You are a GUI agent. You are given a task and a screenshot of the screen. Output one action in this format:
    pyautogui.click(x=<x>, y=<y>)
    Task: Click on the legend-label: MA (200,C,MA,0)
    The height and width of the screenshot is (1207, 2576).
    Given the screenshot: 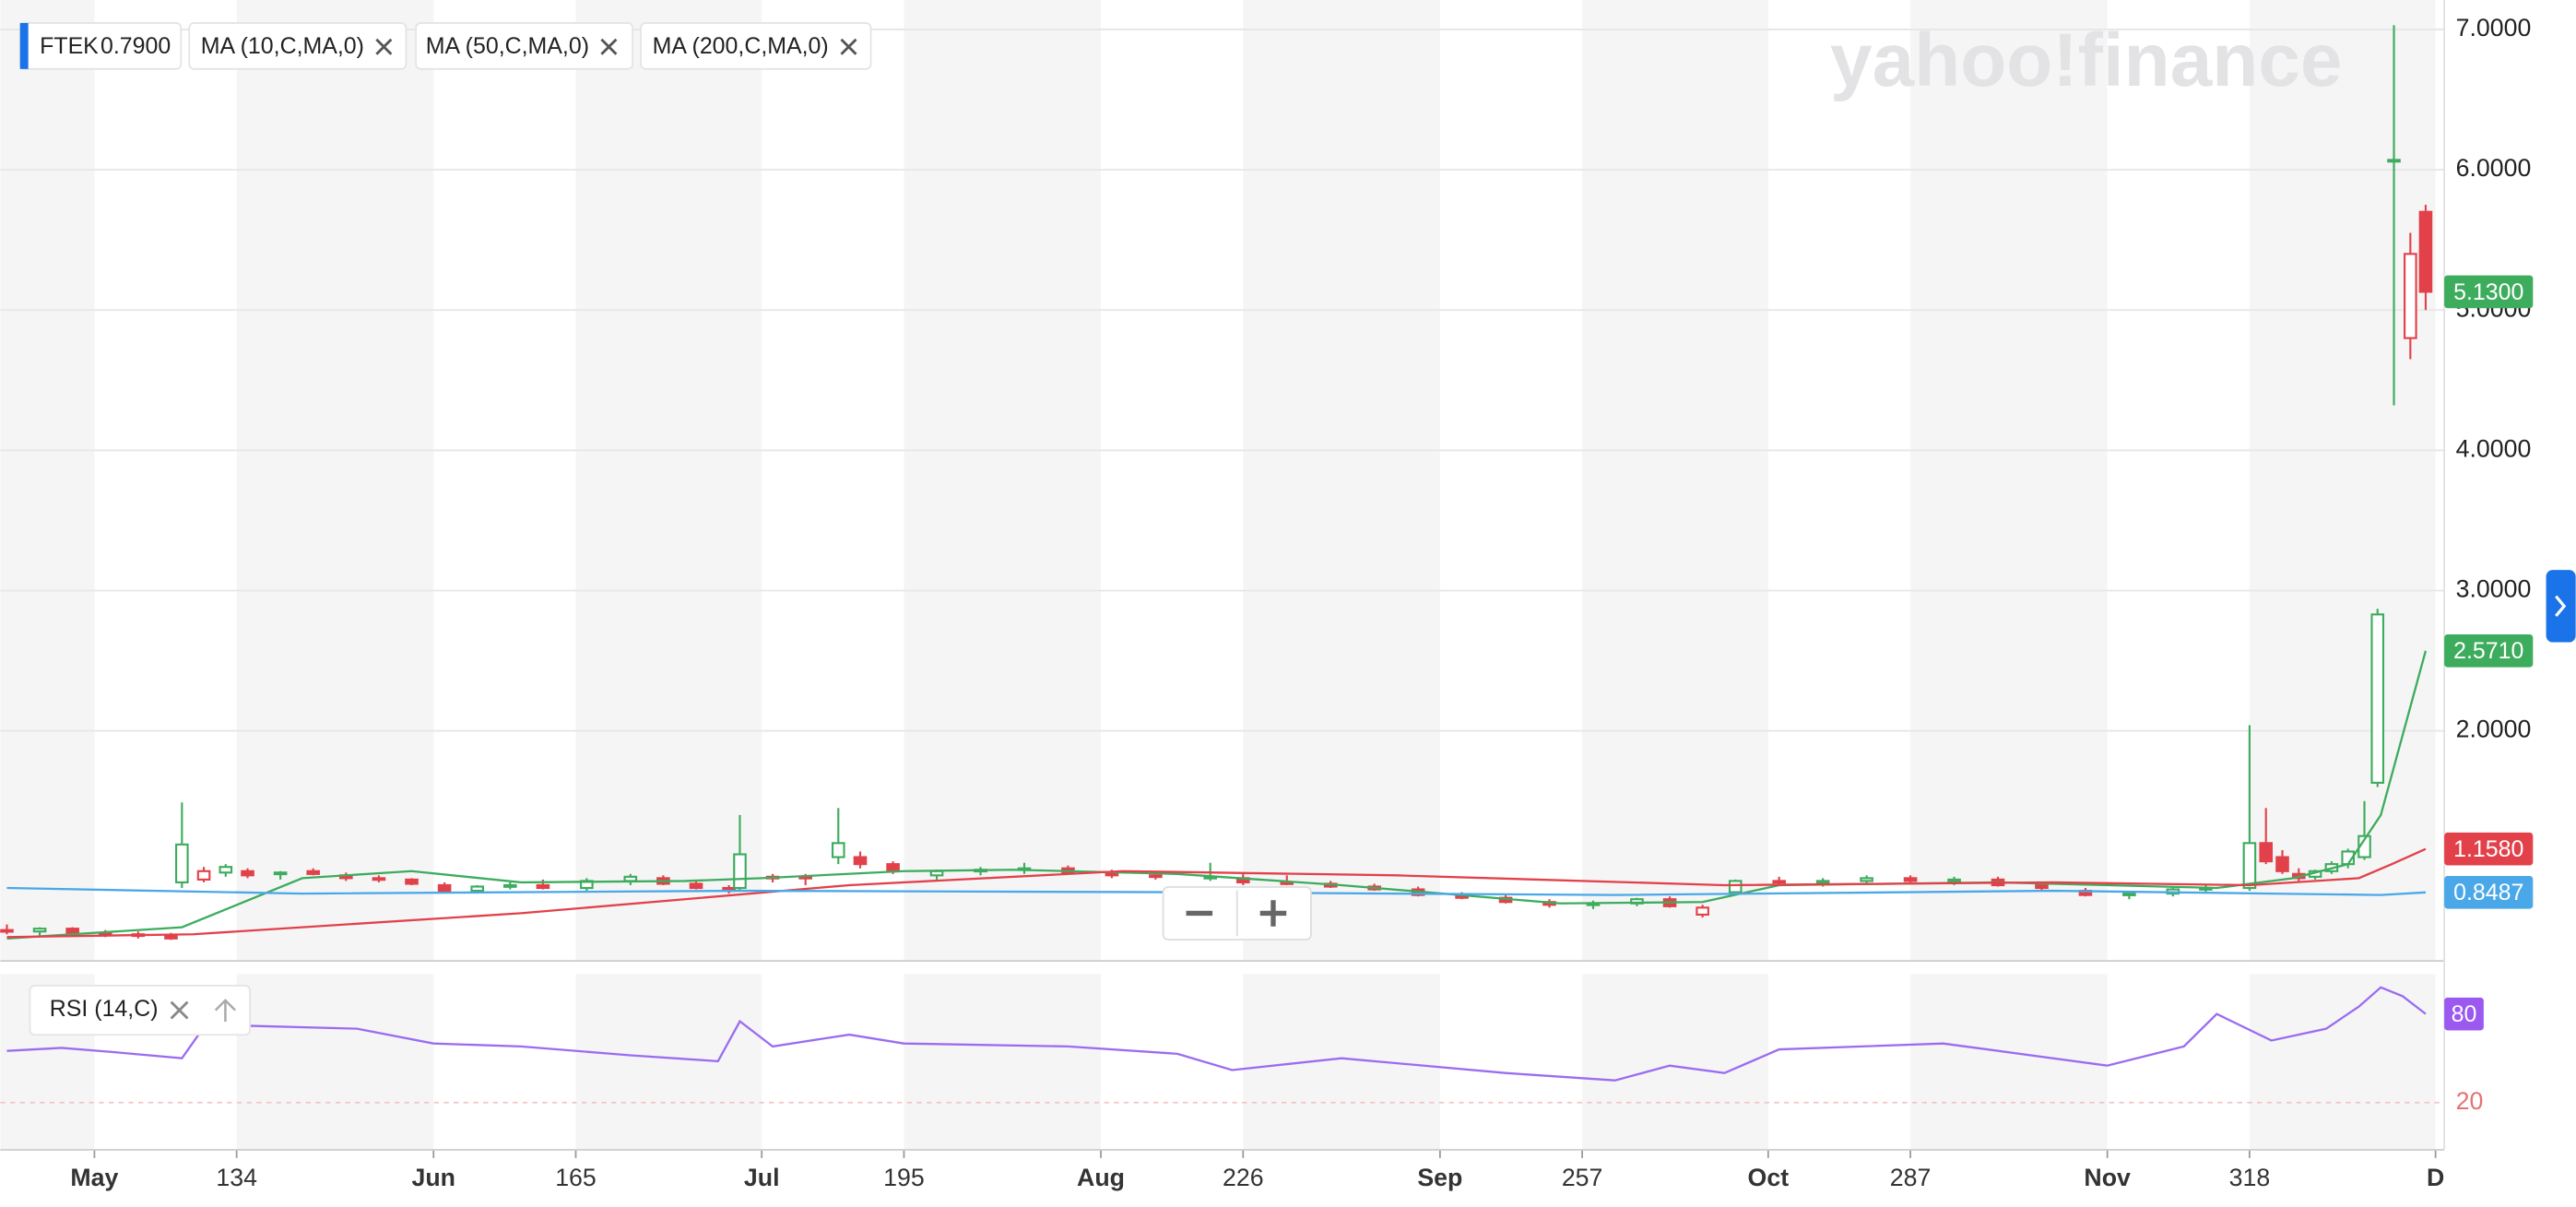 What is the action you would take?
    pyautogui.click(x=741, y=46)
    